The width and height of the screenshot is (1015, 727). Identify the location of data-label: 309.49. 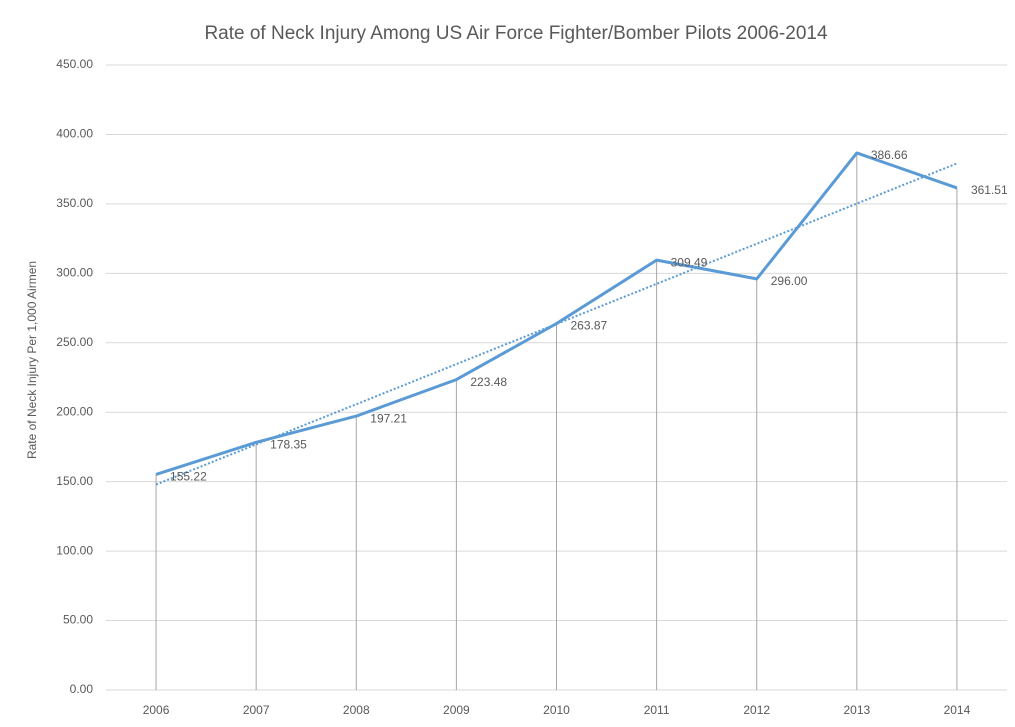
(689, 262).